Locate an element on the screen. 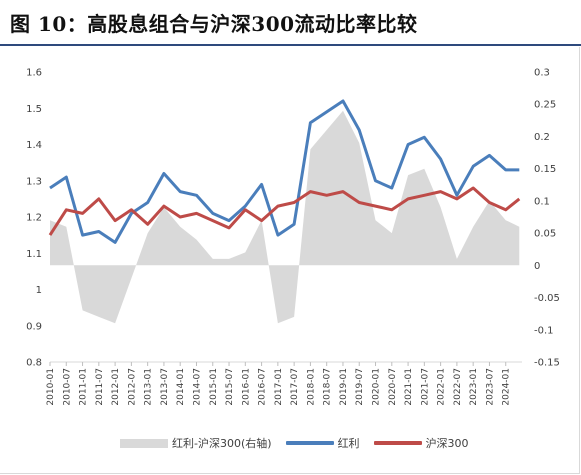 Image resolution: width=581 pixels, height=475 pixels. x-axis-tick-label: 2011-07 is located at coordinates (100, 387).